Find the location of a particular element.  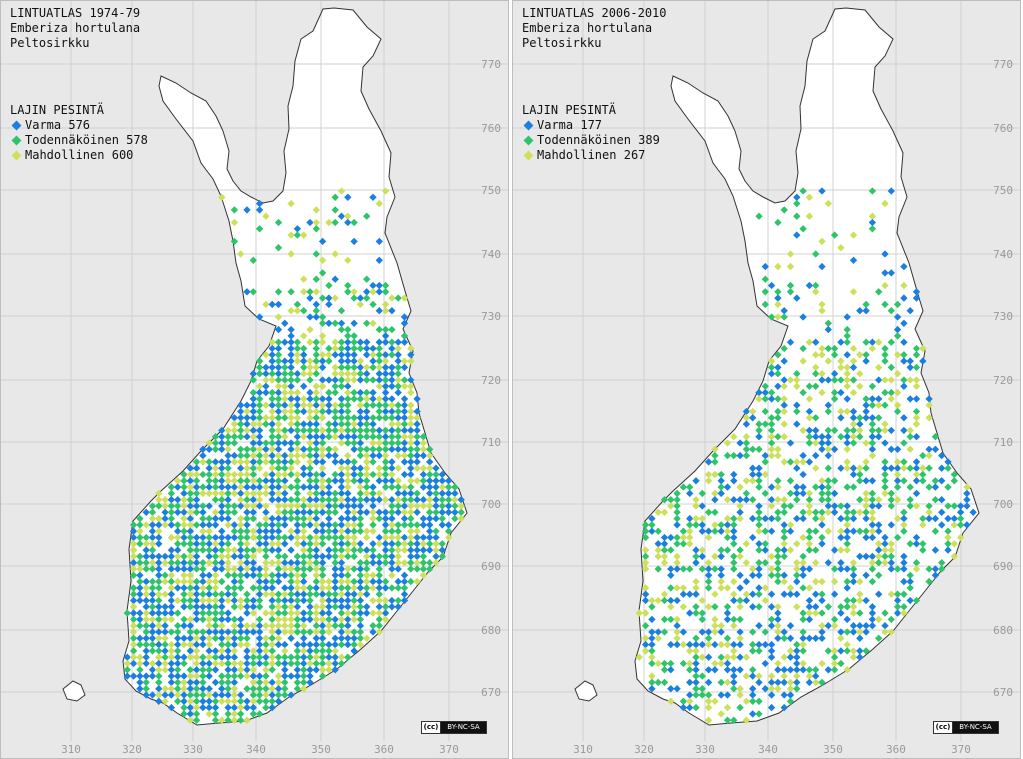

cc-logo-icon: (cc) is located at coordinates (431, 727).